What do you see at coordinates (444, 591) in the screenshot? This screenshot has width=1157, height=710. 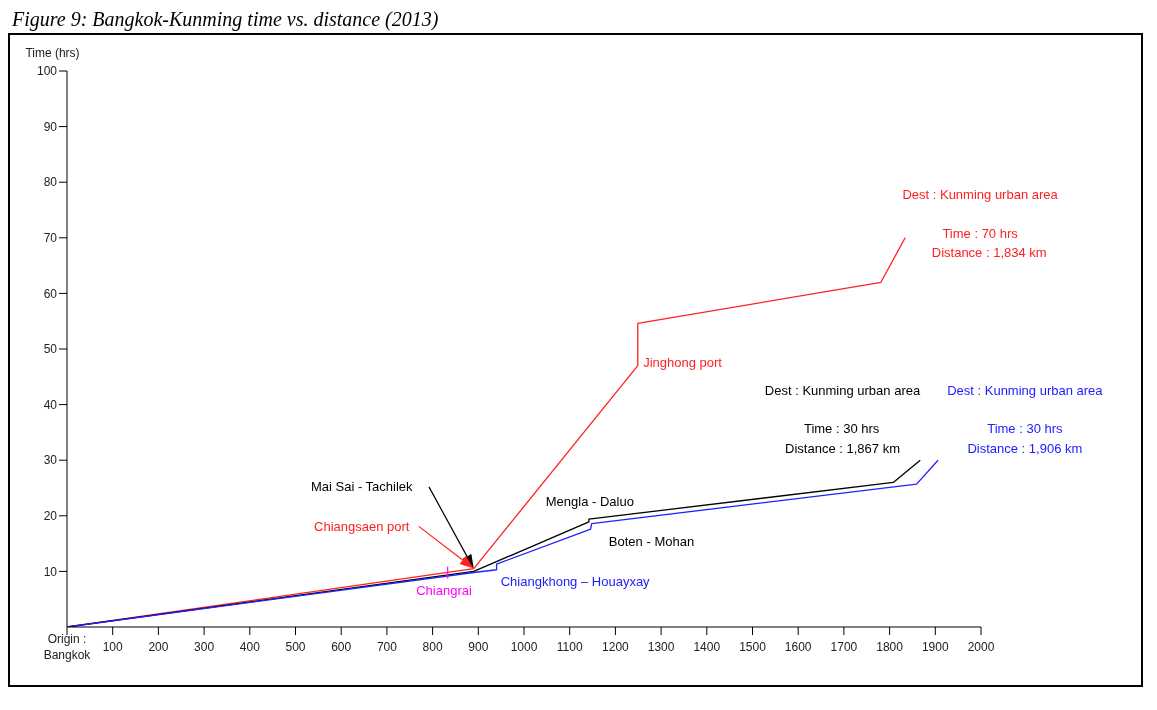 I see `annotation: Chiangrai` at bounding box center [444, 591].